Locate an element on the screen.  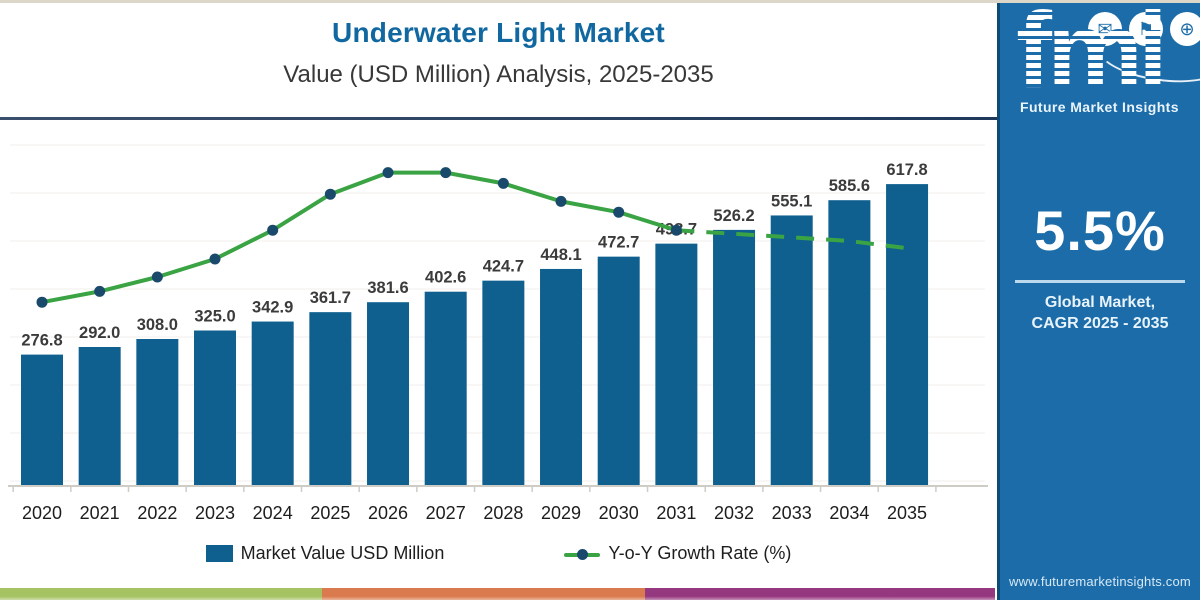
bar-label-2027: 402.6 is located at coordinates (445, 278).